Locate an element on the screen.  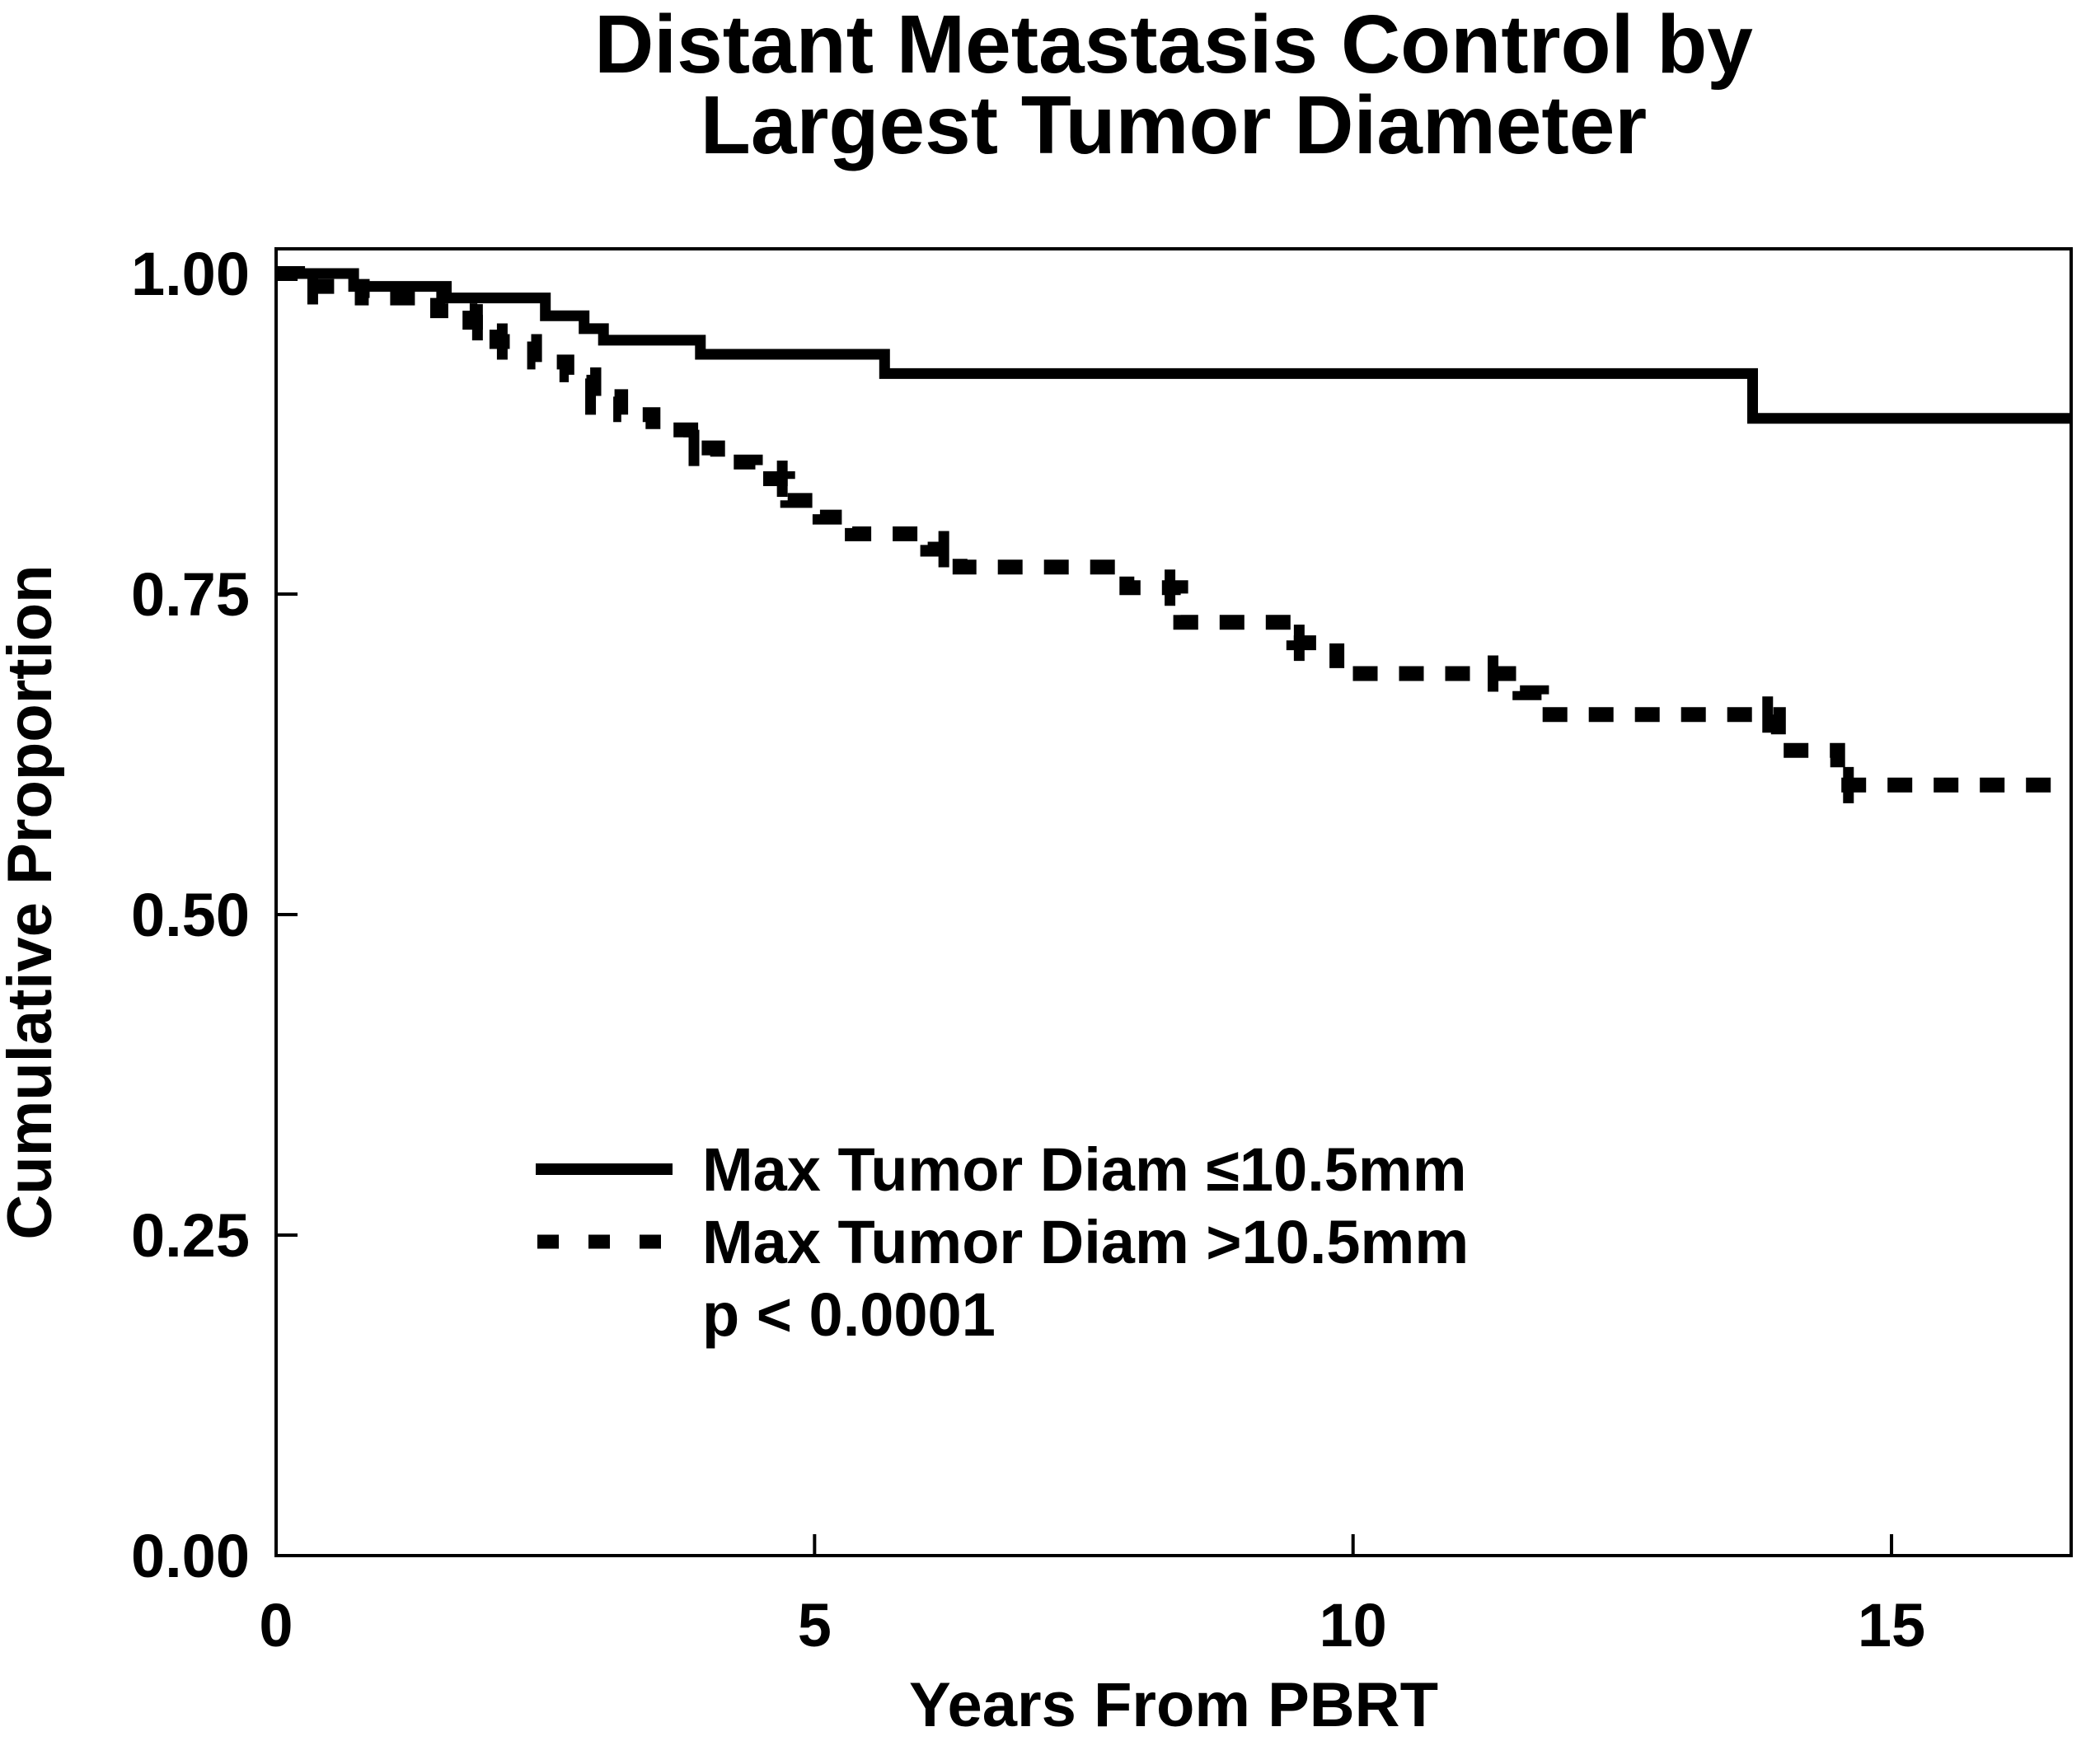
solid-series-path is located at coordinates (1174, 346).